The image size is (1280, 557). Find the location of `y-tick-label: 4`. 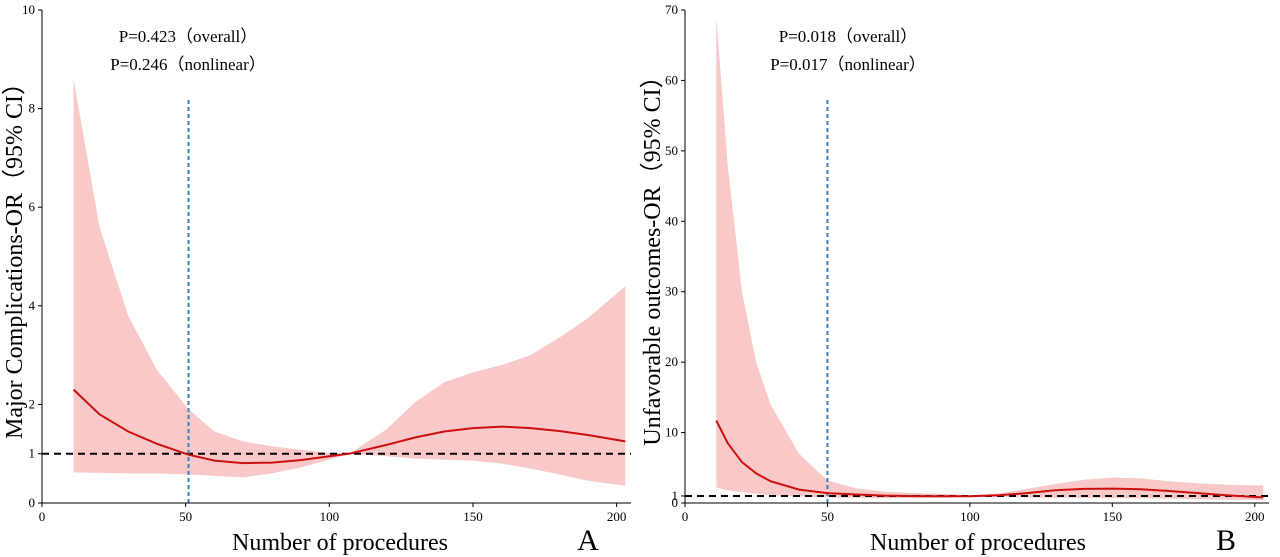

y-tick-label: 4 is located at coordinates (32, 305).